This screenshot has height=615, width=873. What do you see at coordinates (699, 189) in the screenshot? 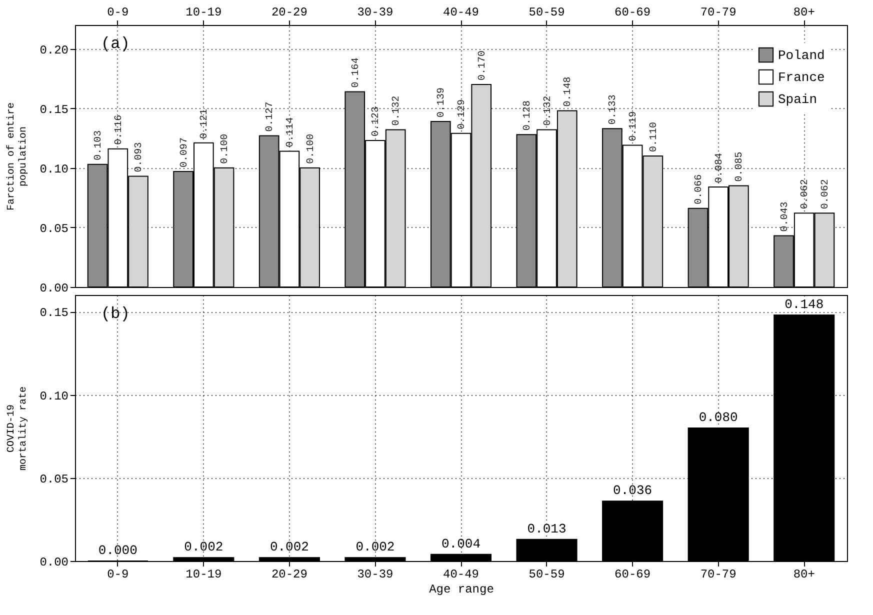
I see `data-label: 0.066` at bounding box center [699, 189].